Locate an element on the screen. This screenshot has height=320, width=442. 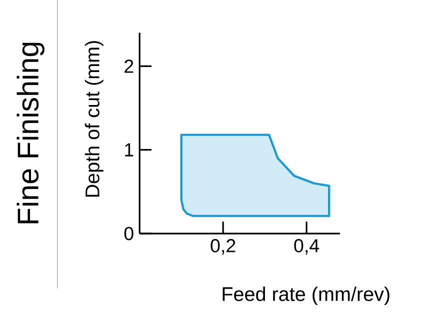
y-tick-label: 0 is located at coordinates (129, 233).